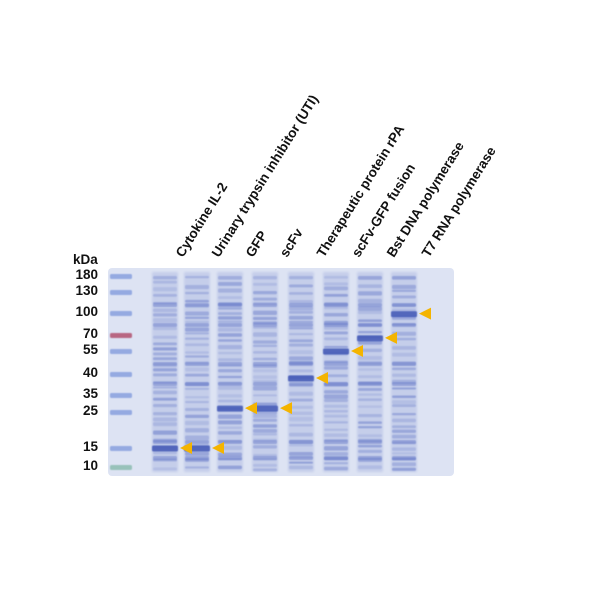 The width and height of the screenshot is (599, 600). I want to click on marker-weight-label: 180, so click(86, 274).